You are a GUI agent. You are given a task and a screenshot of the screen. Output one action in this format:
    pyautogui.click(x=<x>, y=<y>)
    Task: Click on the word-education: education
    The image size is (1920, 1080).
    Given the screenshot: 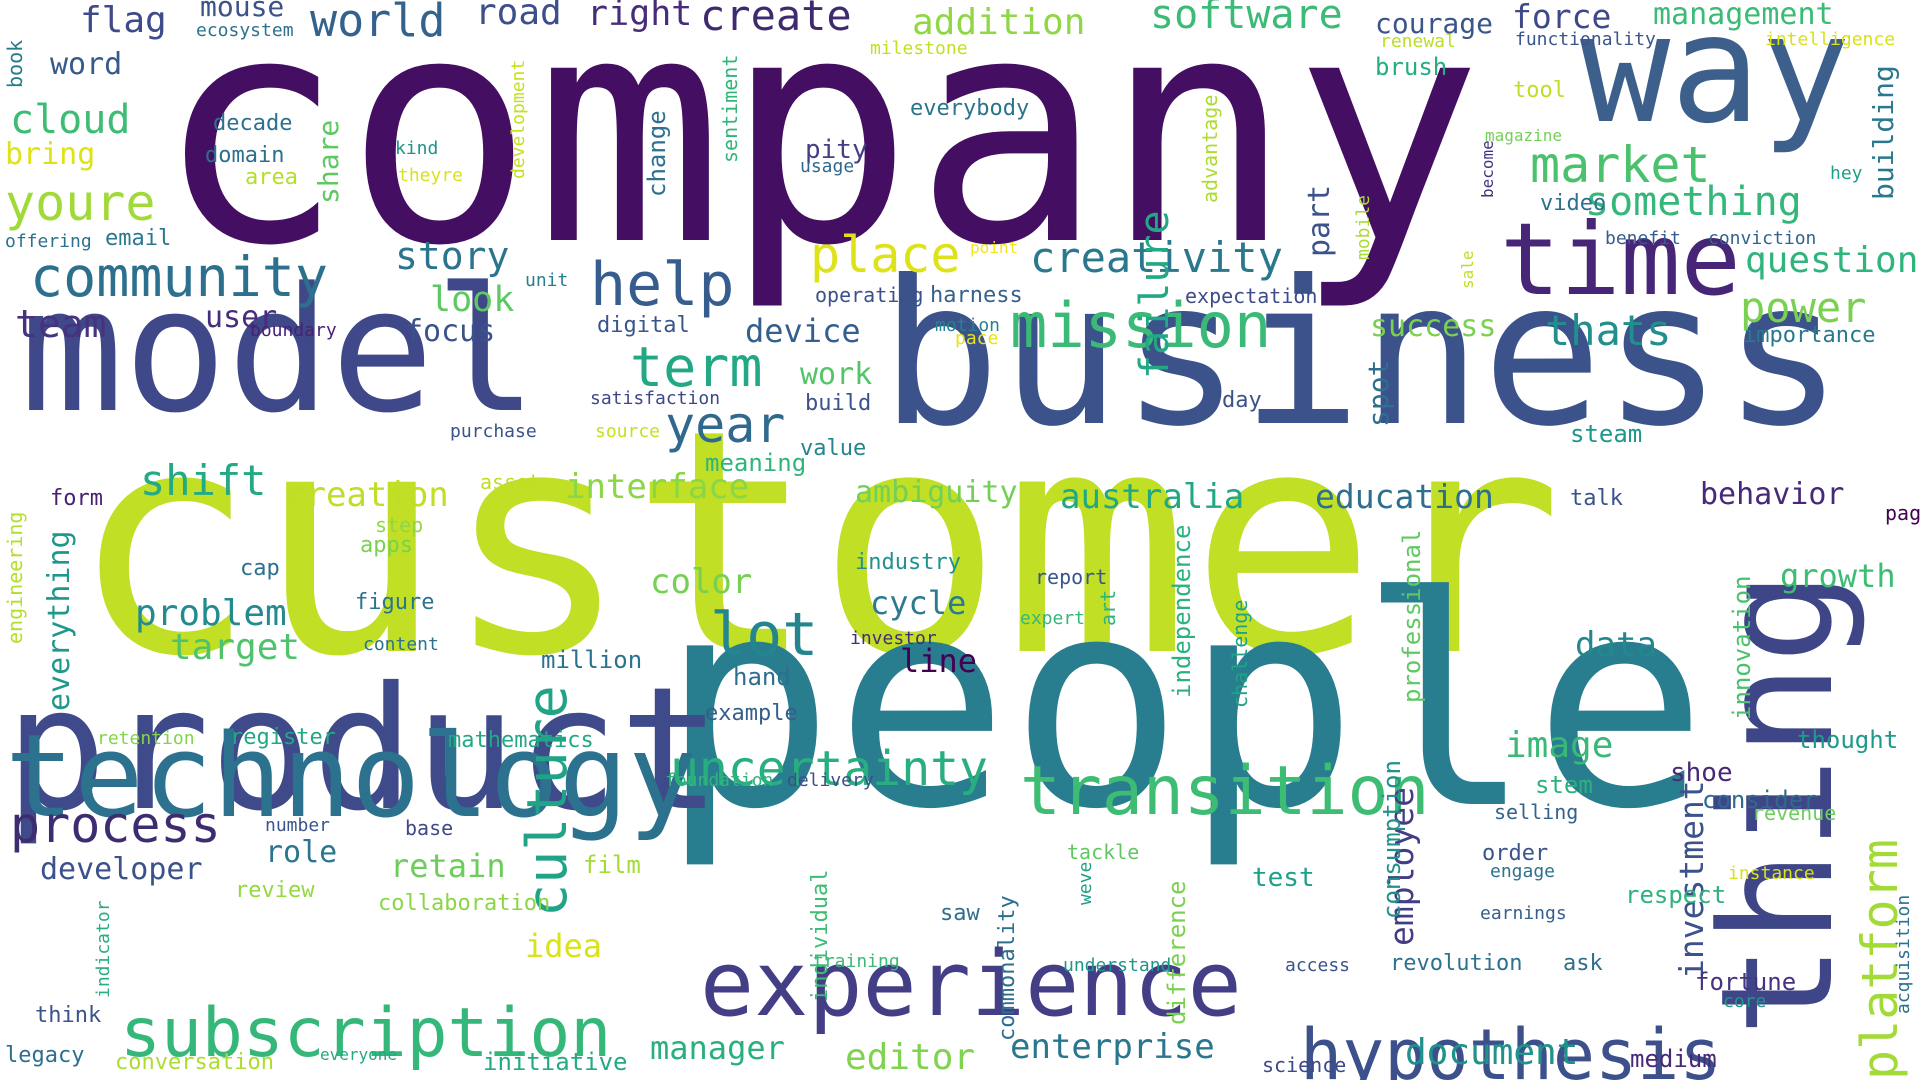 What is the action you would take?
    pyautogui.click(x=1404, y=496)
    